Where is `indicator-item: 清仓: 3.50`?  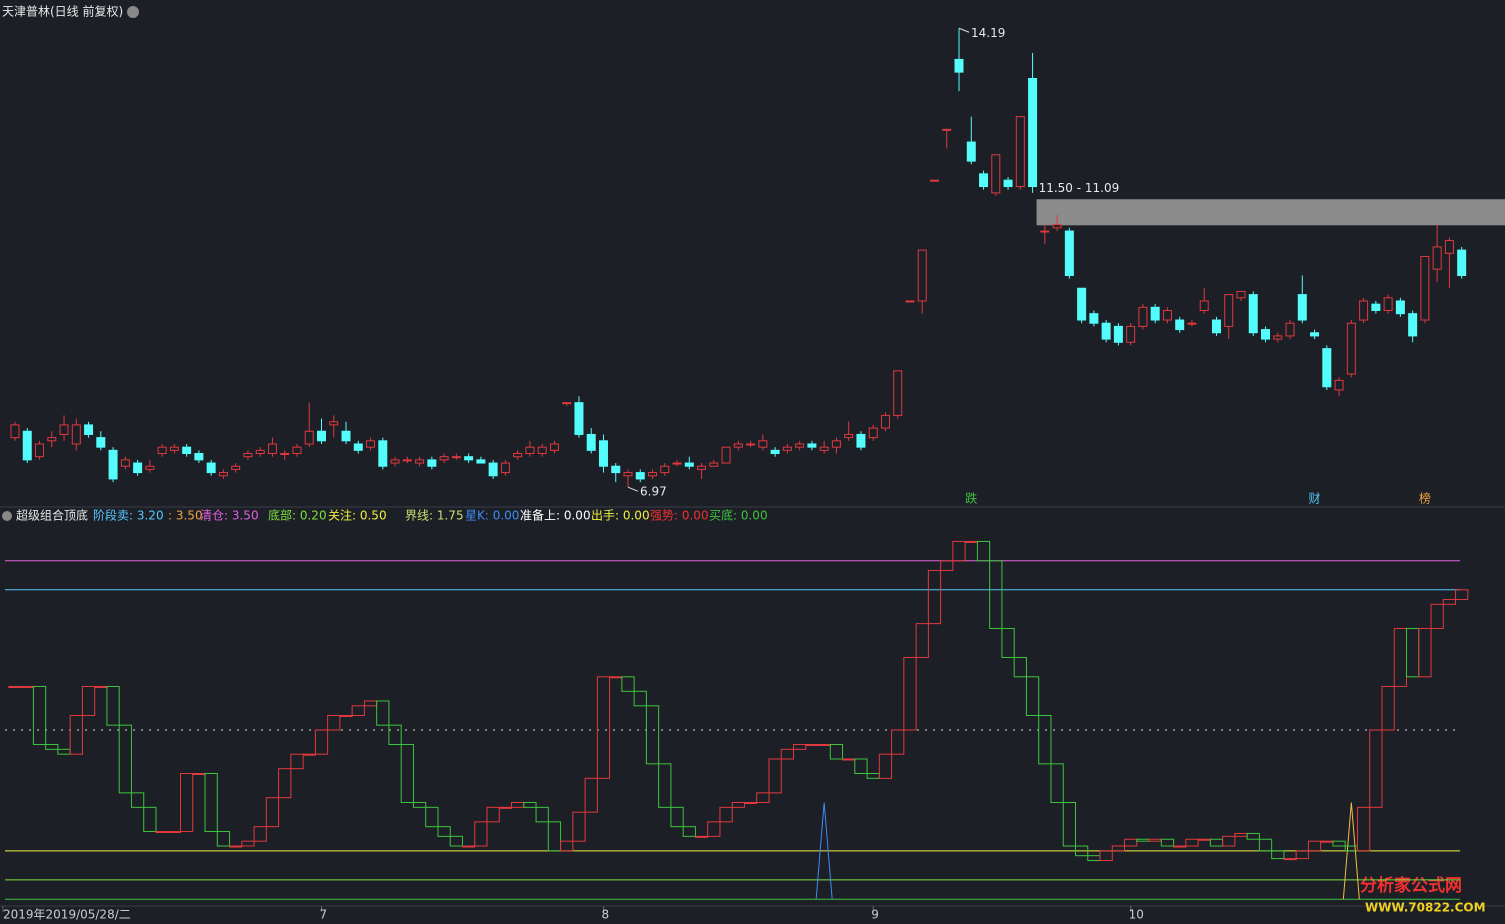
indicator-item: 清仓: 3.50 is located at coordinates (229, 516).